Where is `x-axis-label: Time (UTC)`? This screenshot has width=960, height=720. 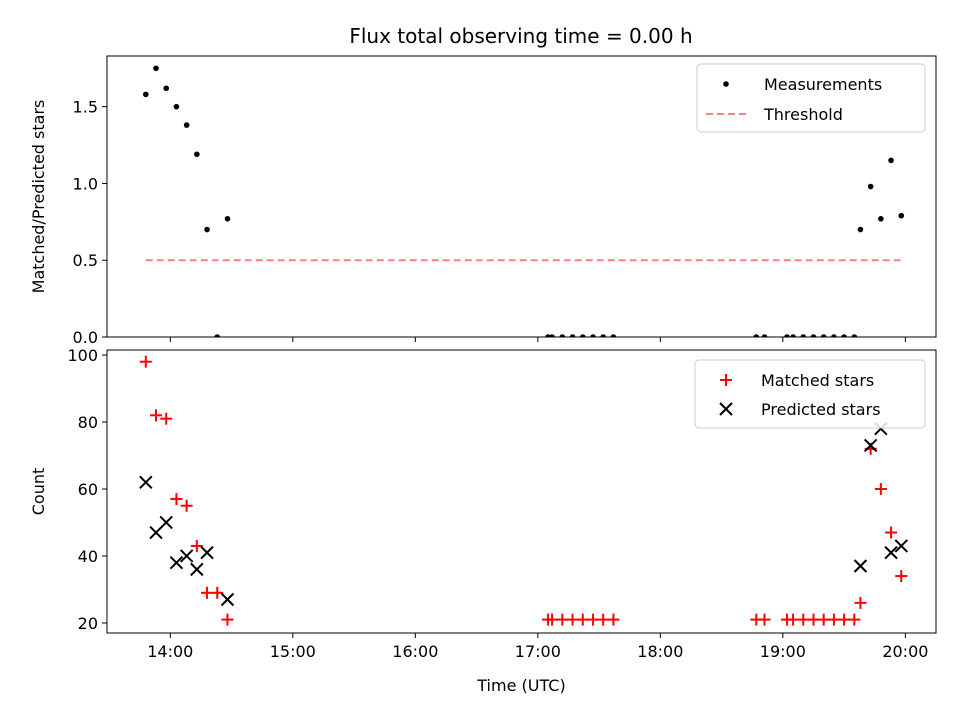
x-axis-label: Time (UTC) is located at coordinates (520, 685).